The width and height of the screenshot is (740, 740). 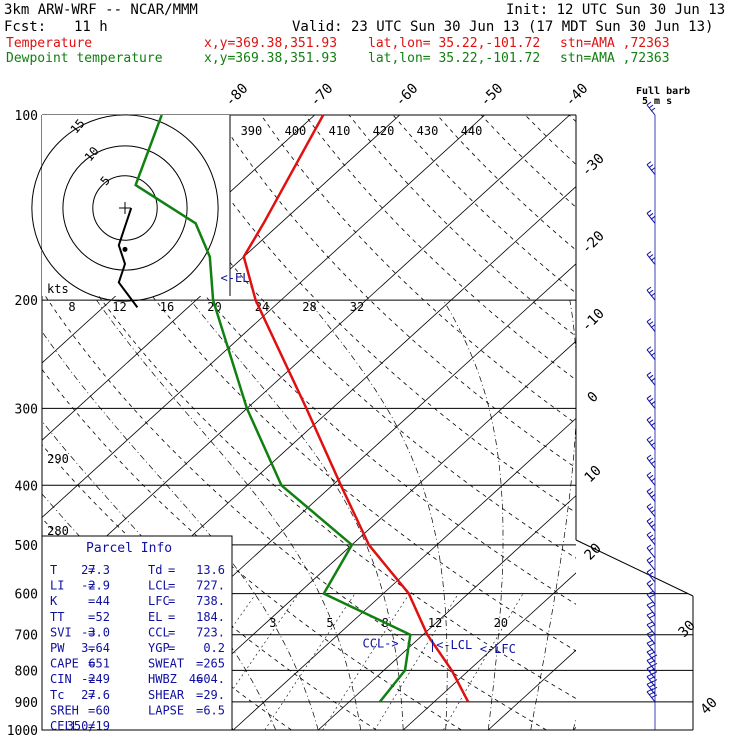 I want to click on mixing-ratio-label: 5, so click(x=329, y=623).